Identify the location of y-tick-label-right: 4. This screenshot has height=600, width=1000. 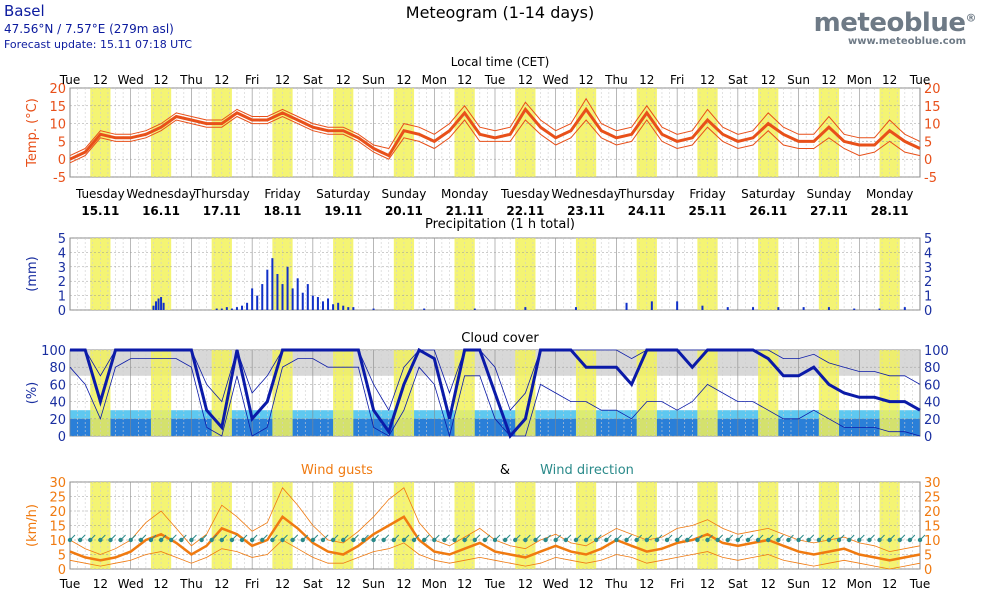
(928, 253).